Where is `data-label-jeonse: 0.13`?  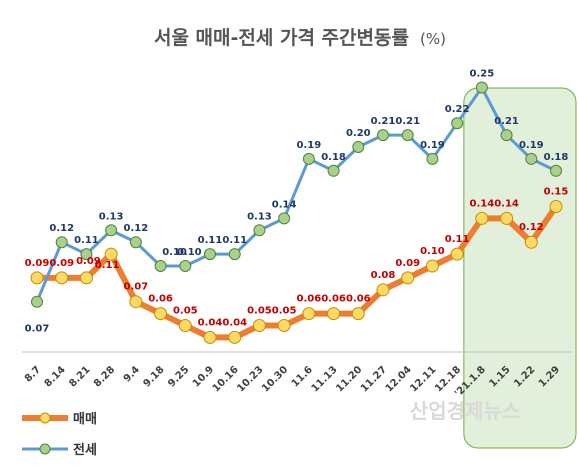
data-label-jeonse: 0.13 is located at coordinates (111, 216).